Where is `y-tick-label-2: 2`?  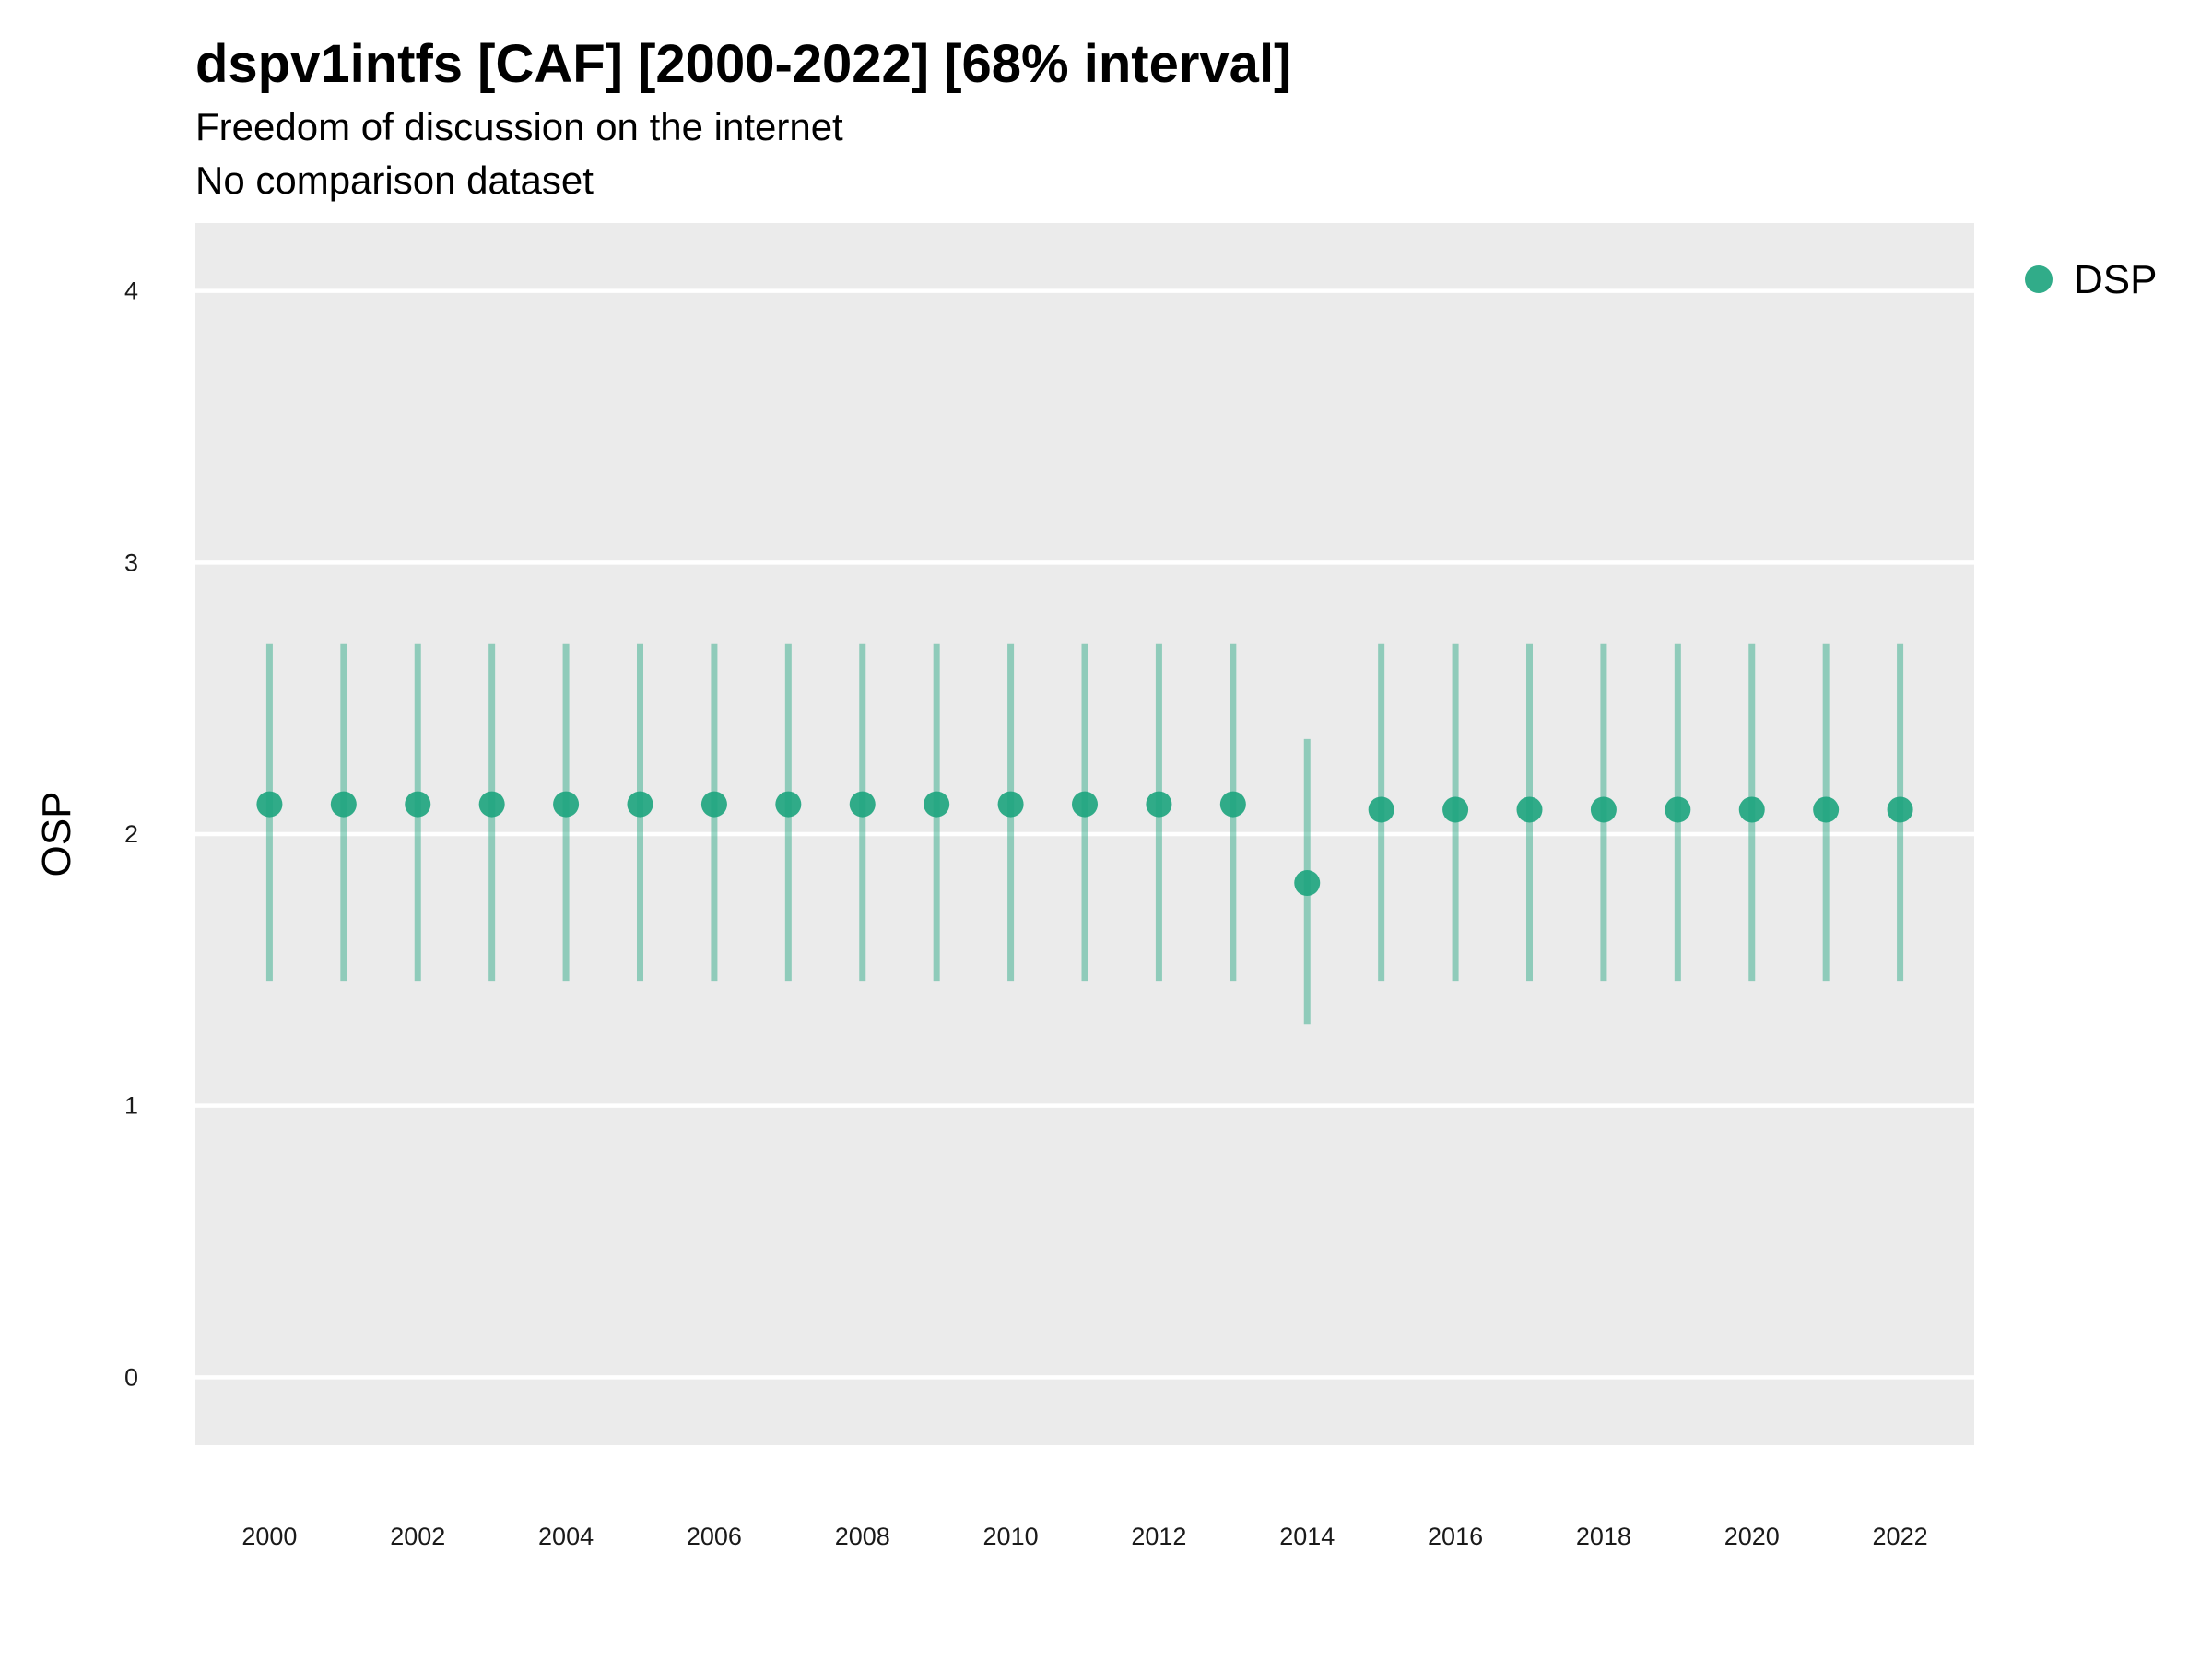
y-tick-label-2: 2 is located at coordinates (131, 834).